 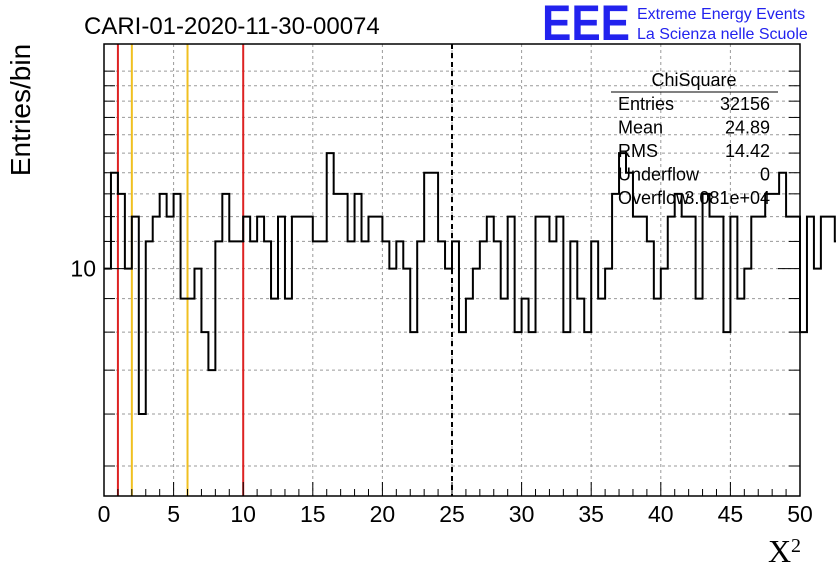 What do you see at coordinates (104, 514) in the screenshot?
I see `x-tick-label: 0` at bounding box center [104, 514].